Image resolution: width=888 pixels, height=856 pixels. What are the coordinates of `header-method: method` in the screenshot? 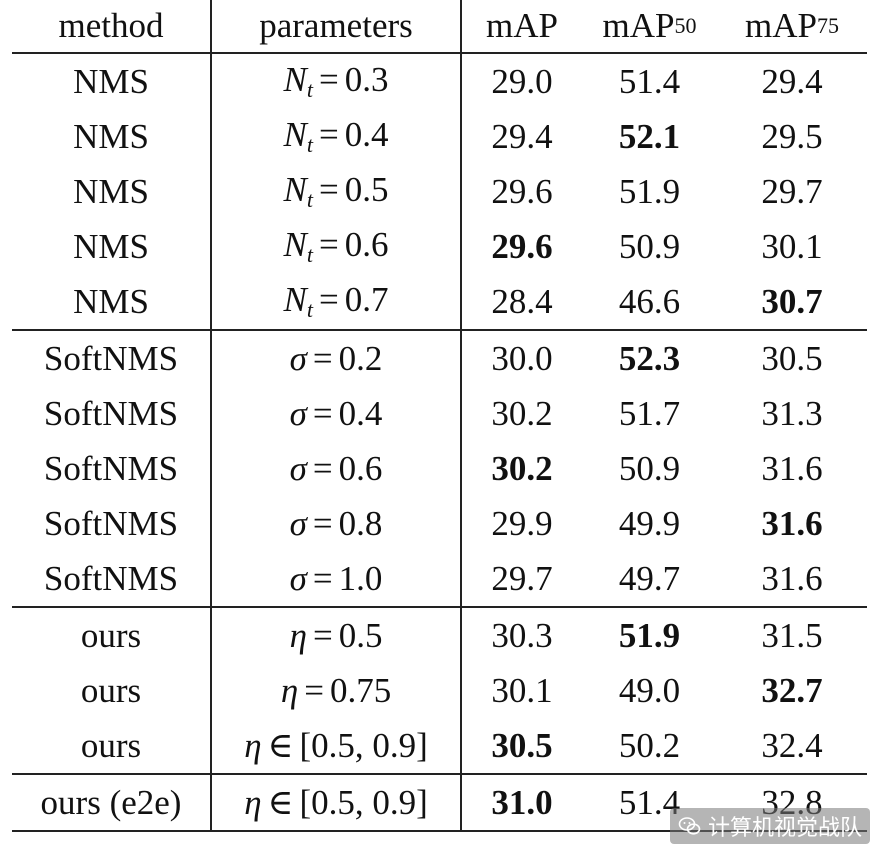 It's located at (112, 26).